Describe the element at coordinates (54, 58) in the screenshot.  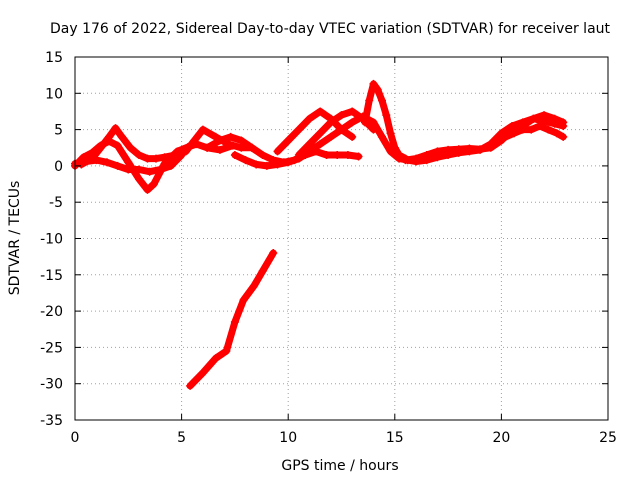
I see `y-tick-label: 15` at that location.